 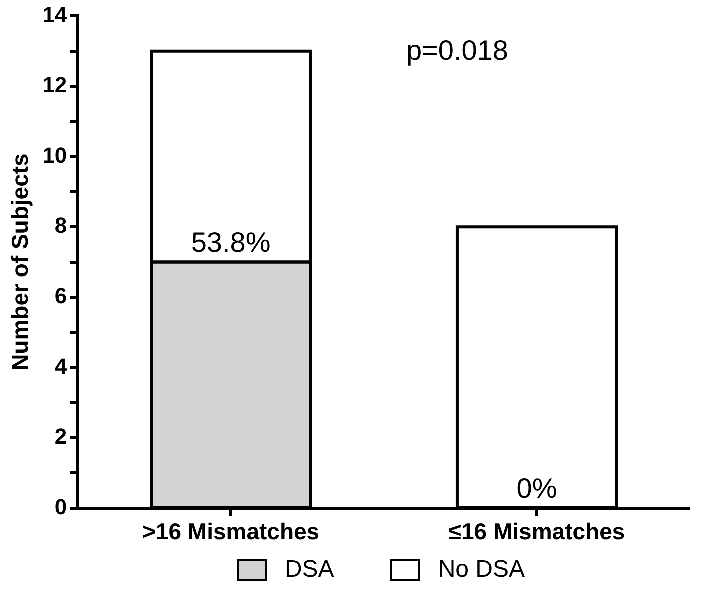 I want to click on y-tick-label: 6, so click(x=61, y=296).